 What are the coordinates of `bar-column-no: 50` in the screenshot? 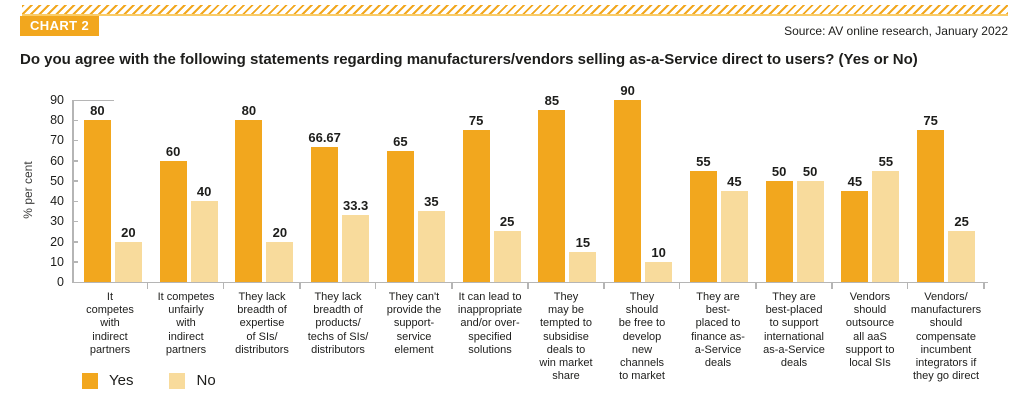 It's located at (810, 223).